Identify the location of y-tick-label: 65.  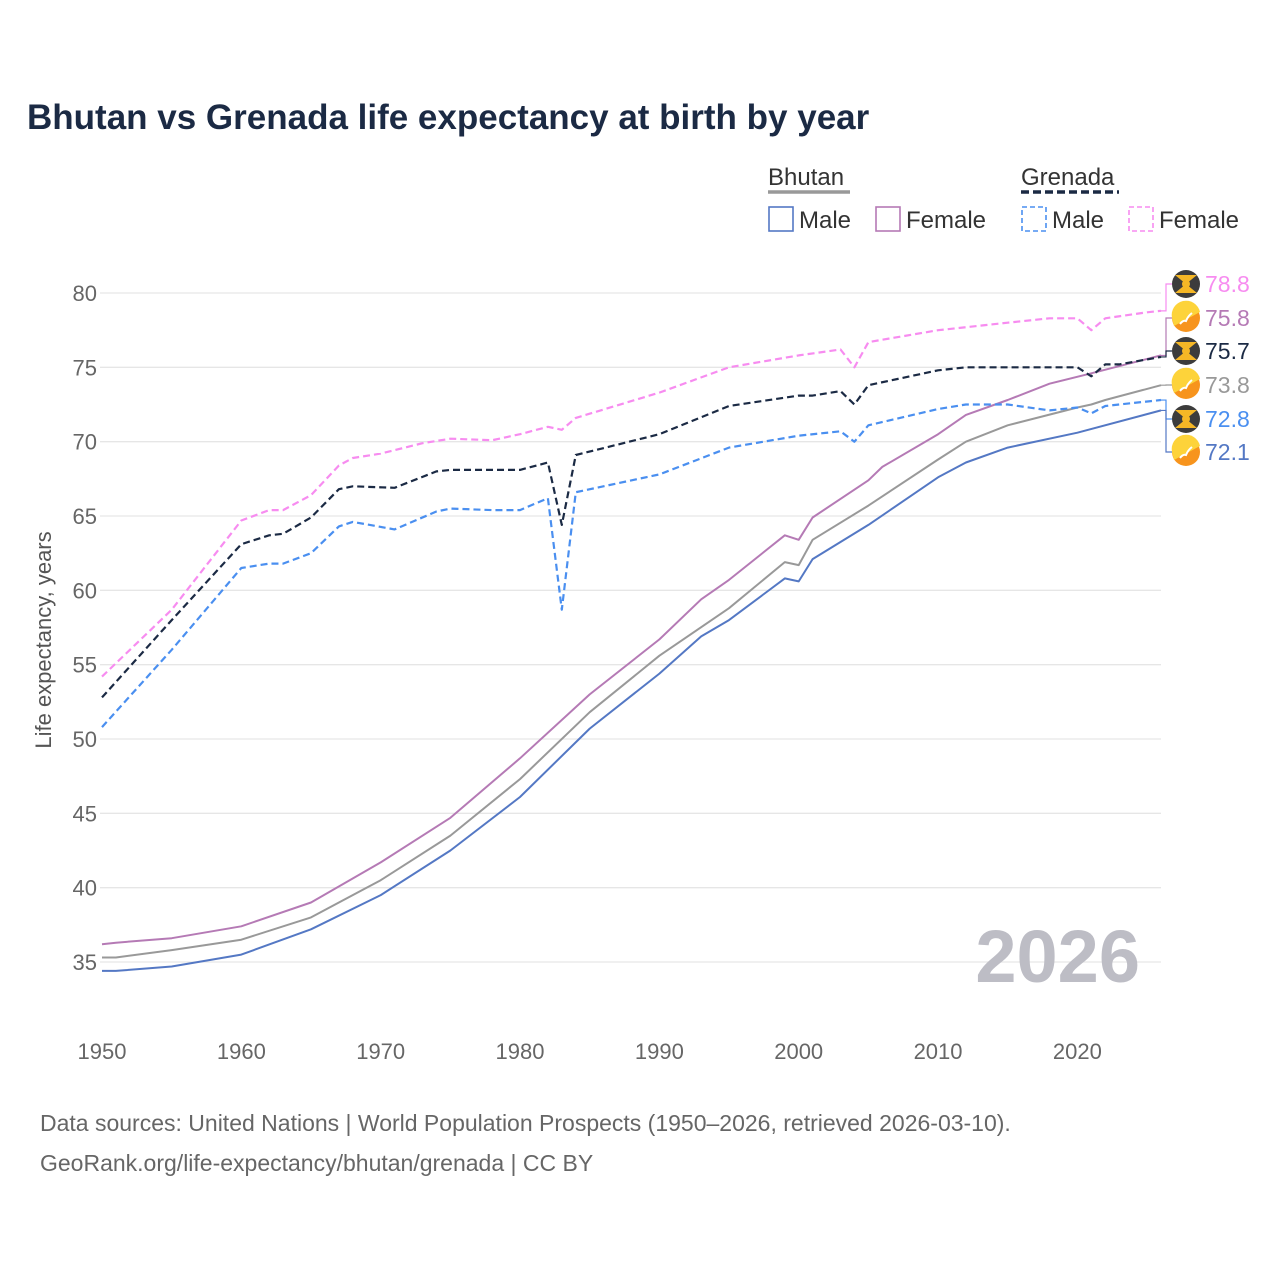
(85, 516).